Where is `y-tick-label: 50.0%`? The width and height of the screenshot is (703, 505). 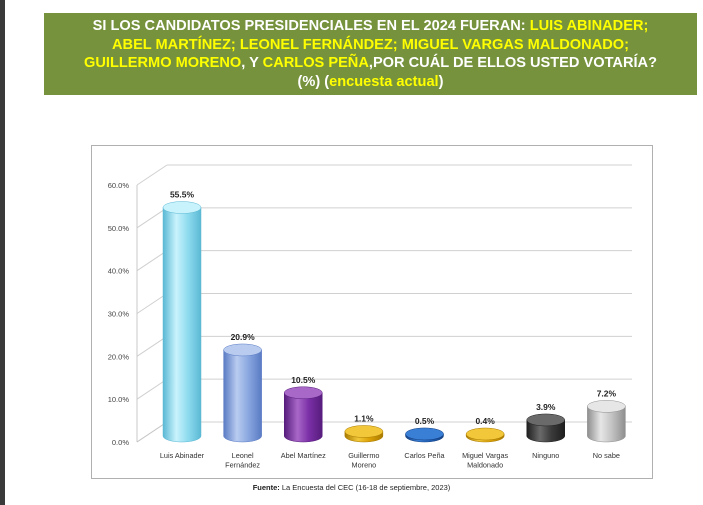 y-tick-label: 50.0% is located at coordinates (119, 228).